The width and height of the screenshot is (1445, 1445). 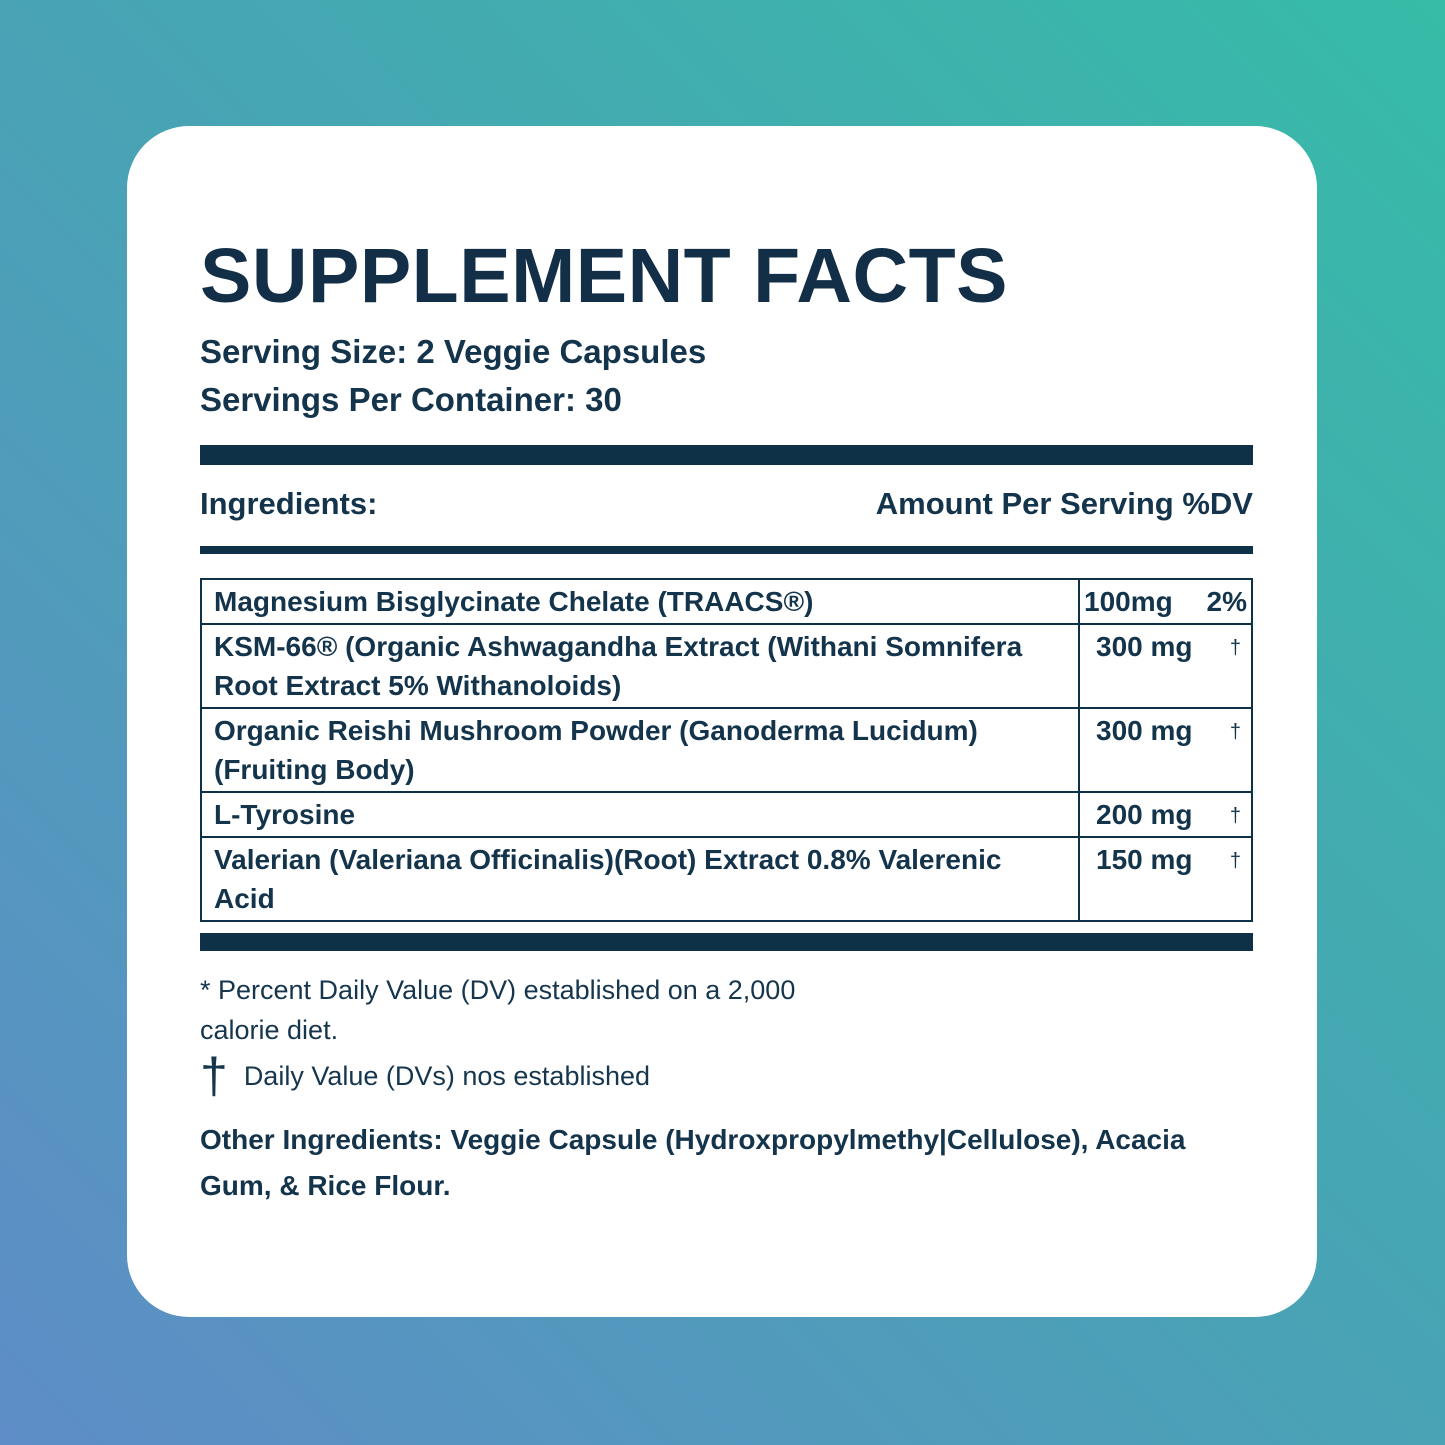 What do you see at coordinates (726, 455) in the screenshot?
I see `divider-bar-top` at bounding box center [726, 455].